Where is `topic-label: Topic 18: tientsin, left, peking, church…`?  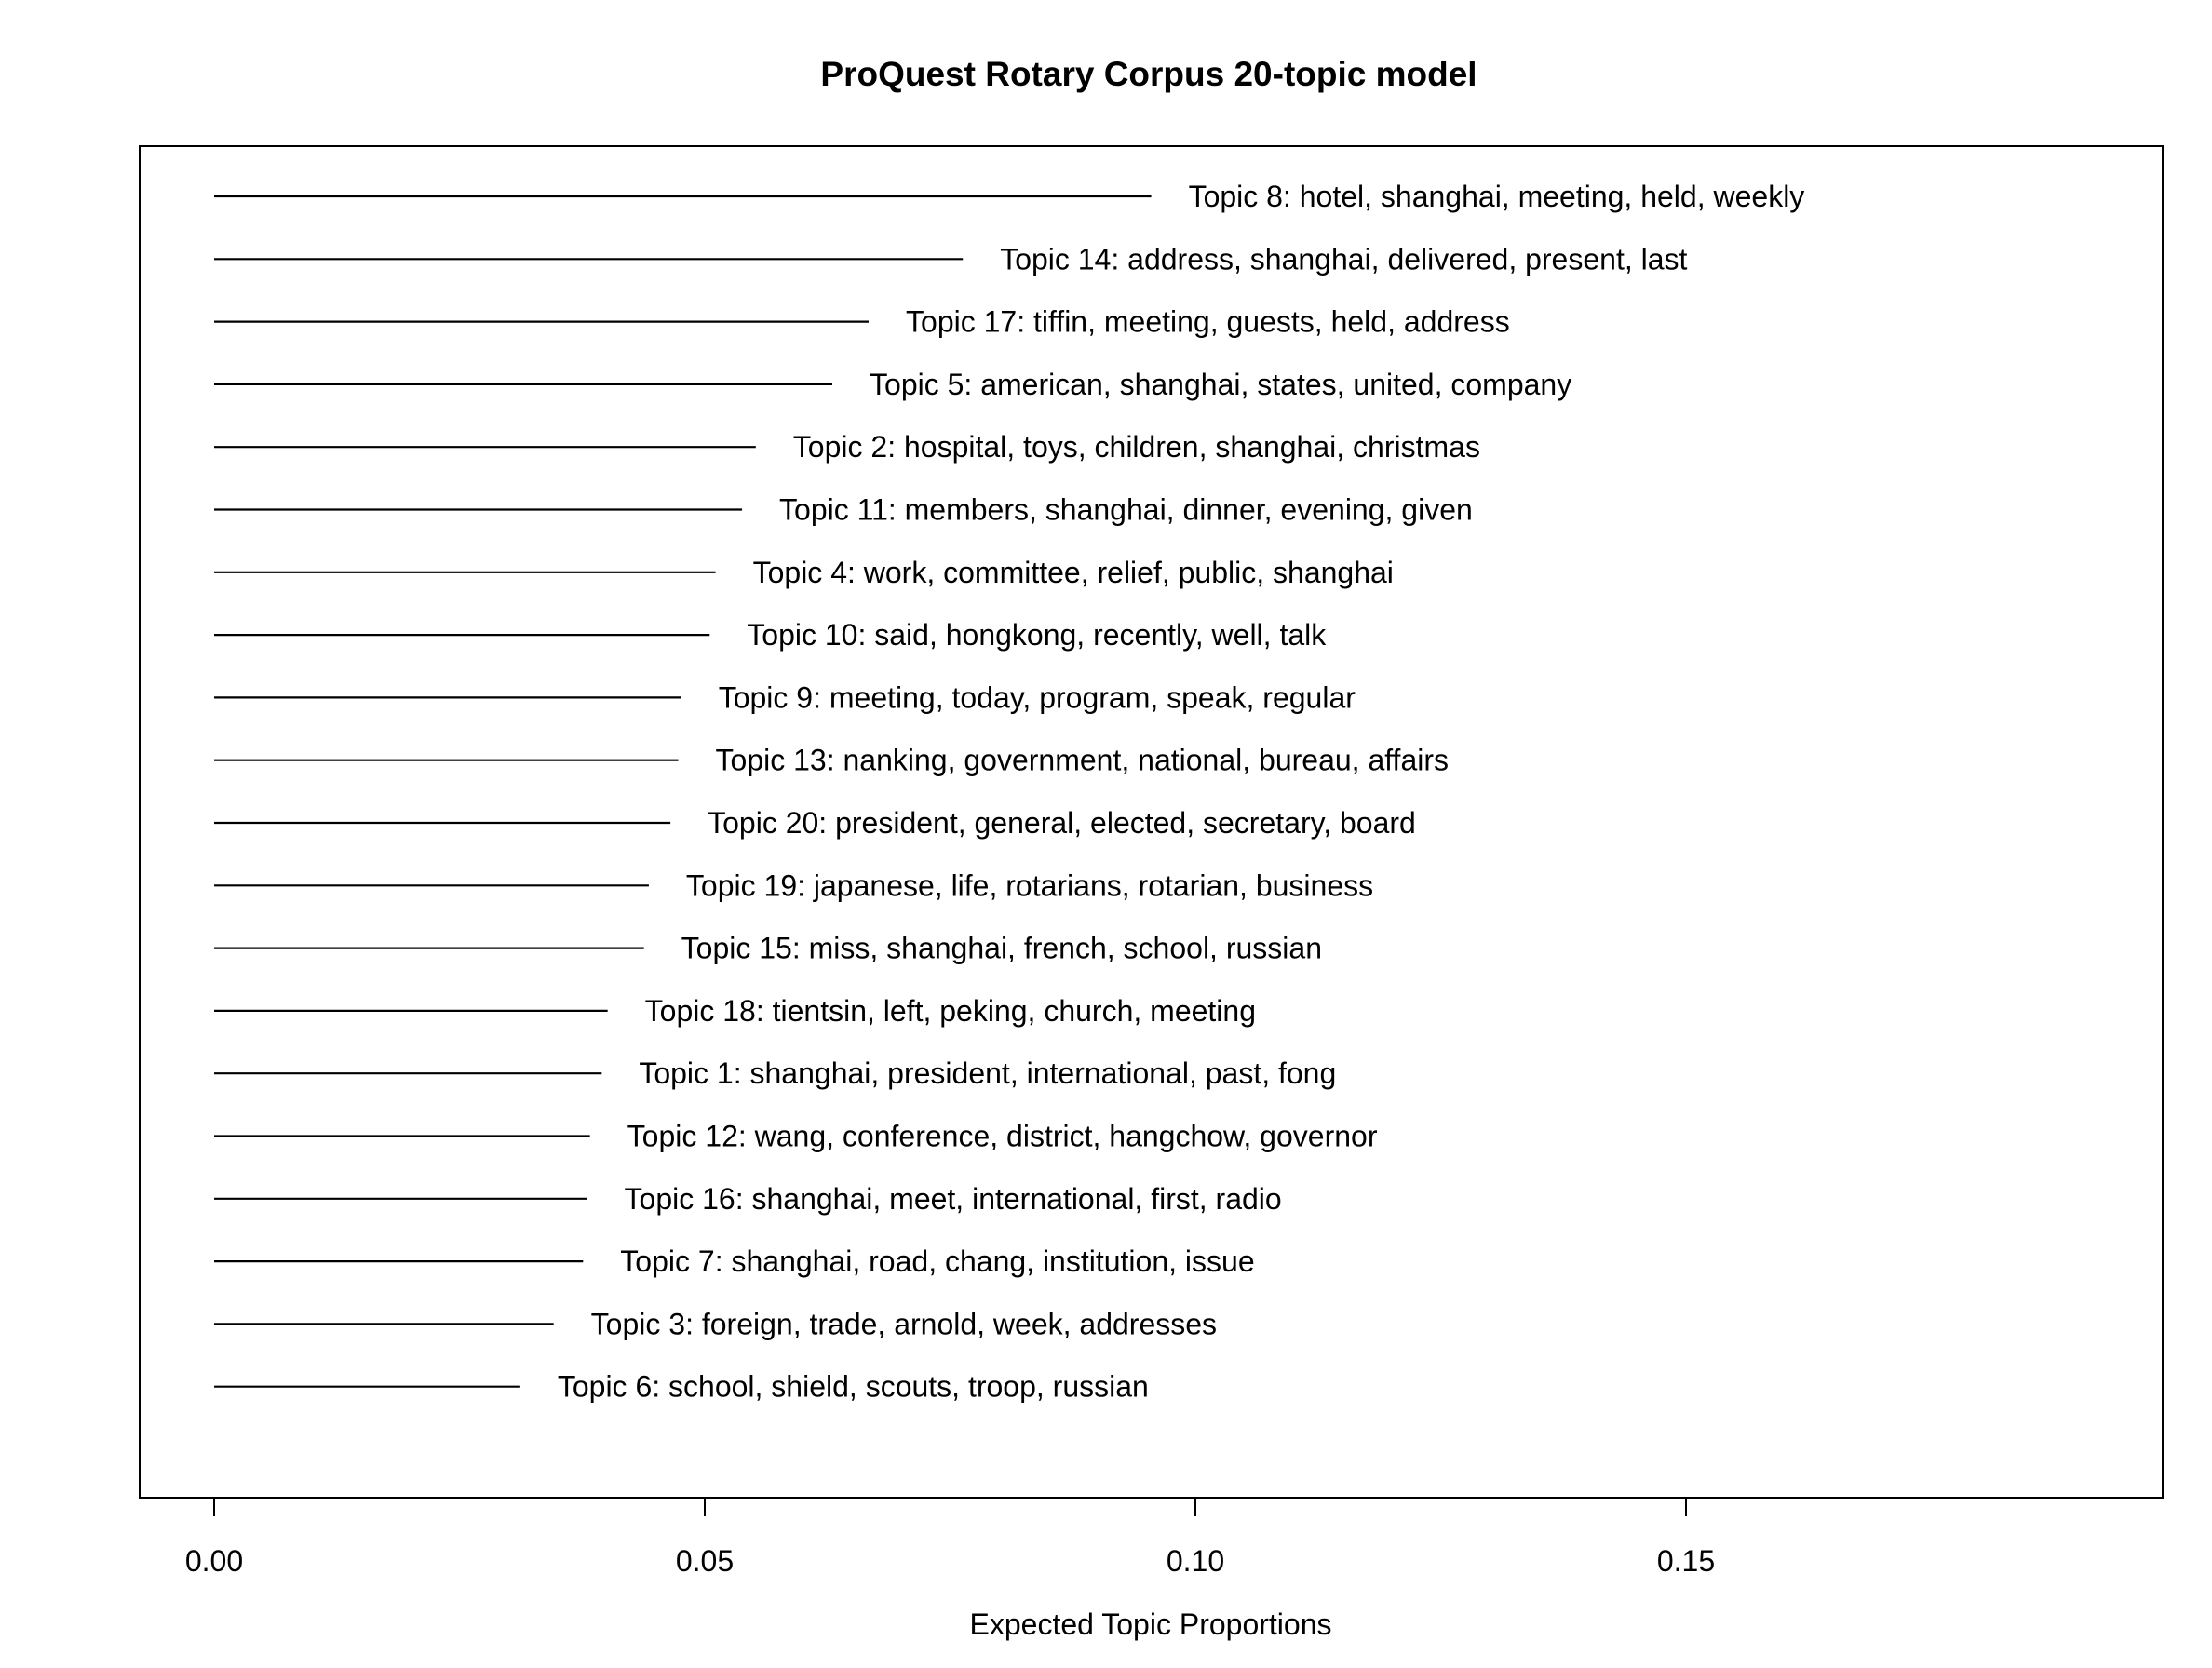
topic-label: Topic 18: tientsin, left, peking, church… is located at coordinates (950, 1011).